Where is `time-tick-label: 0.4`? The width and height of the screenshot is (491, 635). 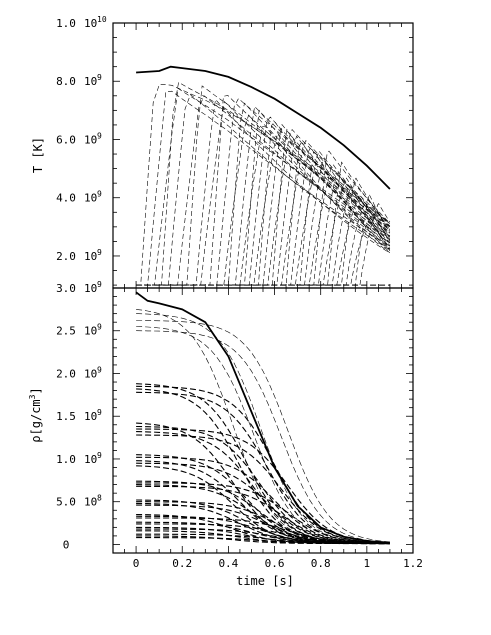 time-tick-label: 0.4 is located at coordinates (228, 563).